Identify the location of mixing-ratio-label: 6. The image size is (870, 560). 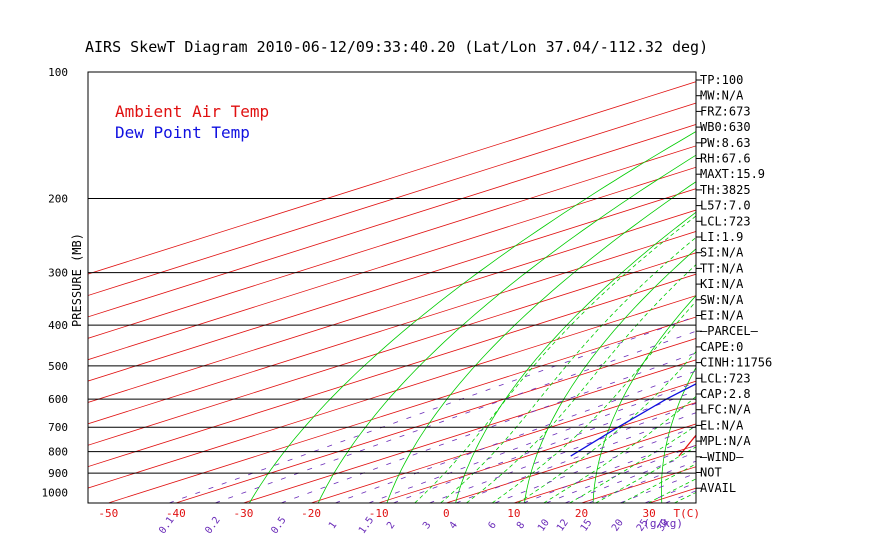
(492, 525).